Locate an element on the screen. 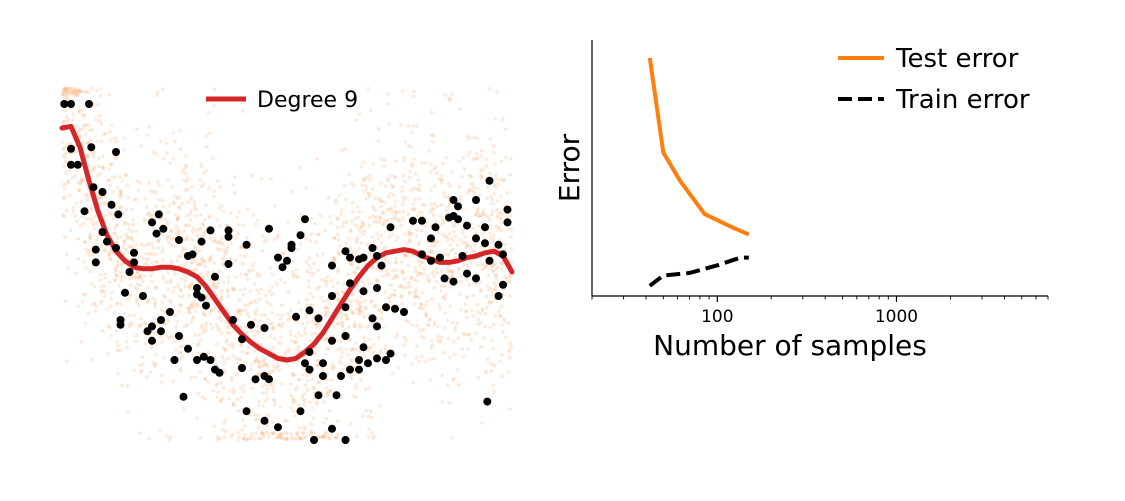 The image size is (1125, 501). series-line-train-error is located at coordinates (698, 271).